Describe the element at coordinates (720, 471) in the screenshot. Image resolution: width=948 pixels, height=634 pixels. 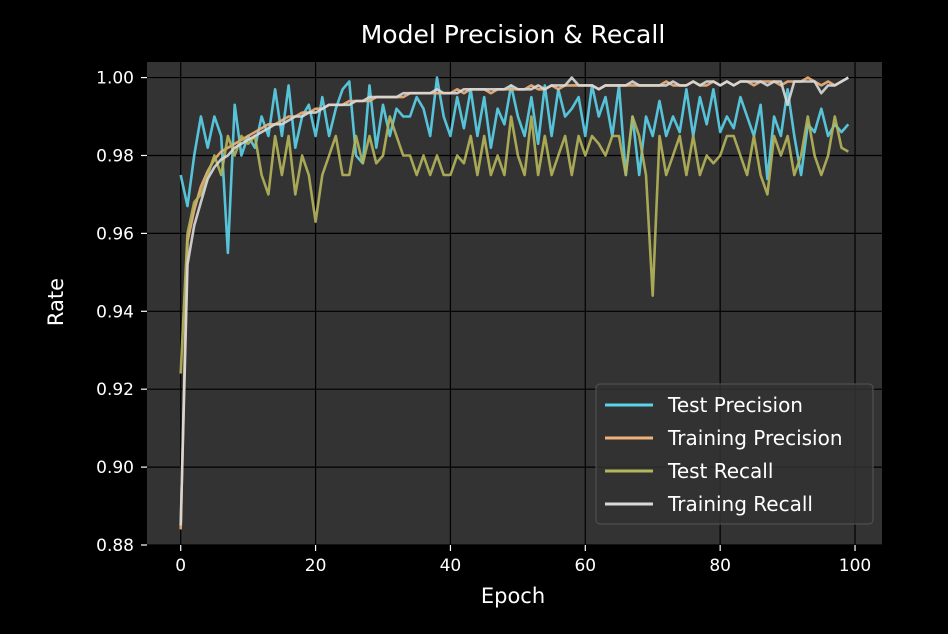
I see `legend-label: Test Recall` at that location.